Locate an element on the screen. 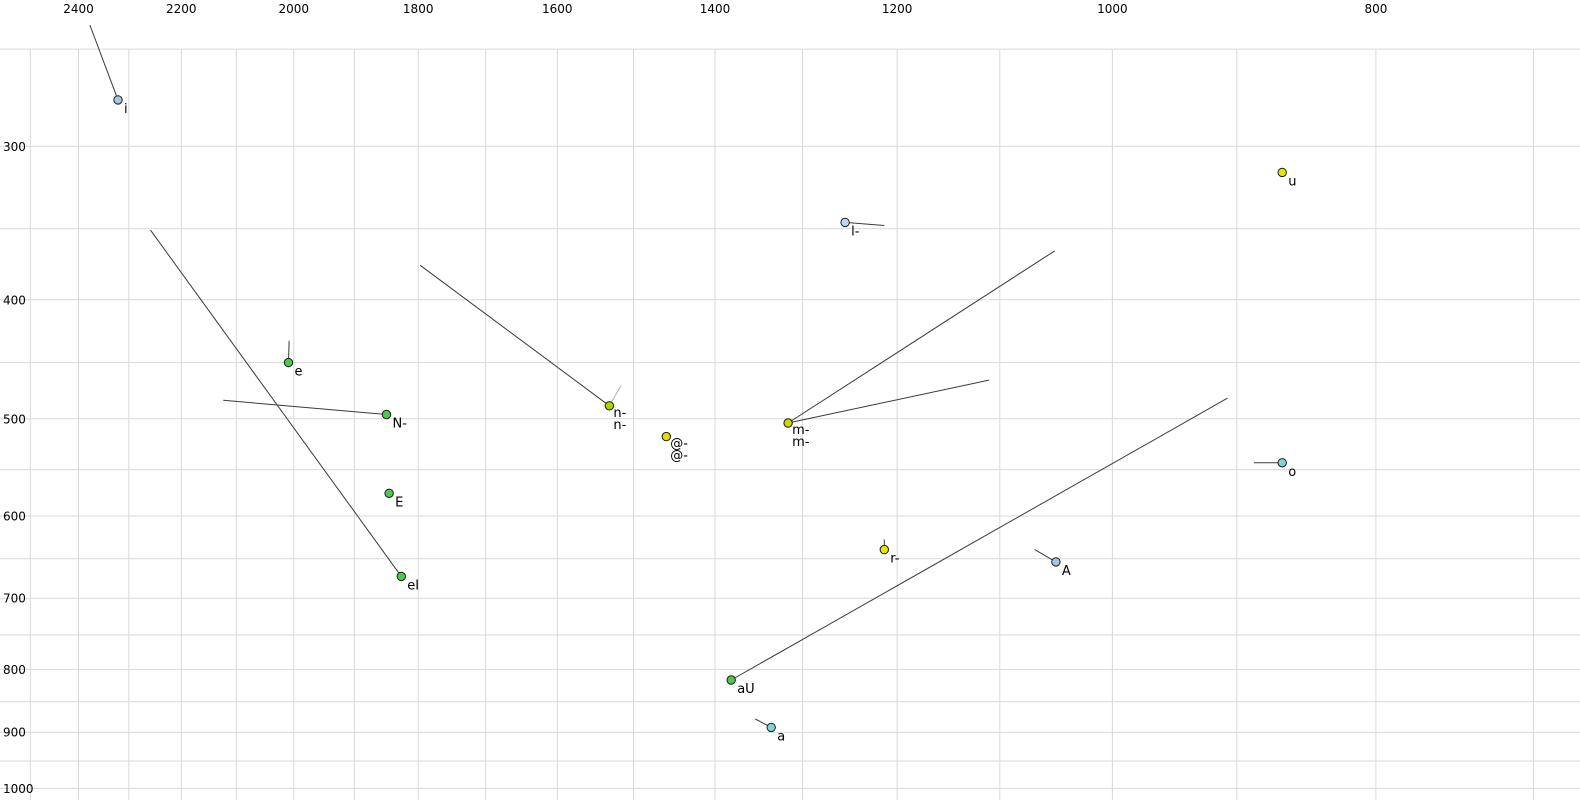  point-label: i is located at coordinates (126, 109).